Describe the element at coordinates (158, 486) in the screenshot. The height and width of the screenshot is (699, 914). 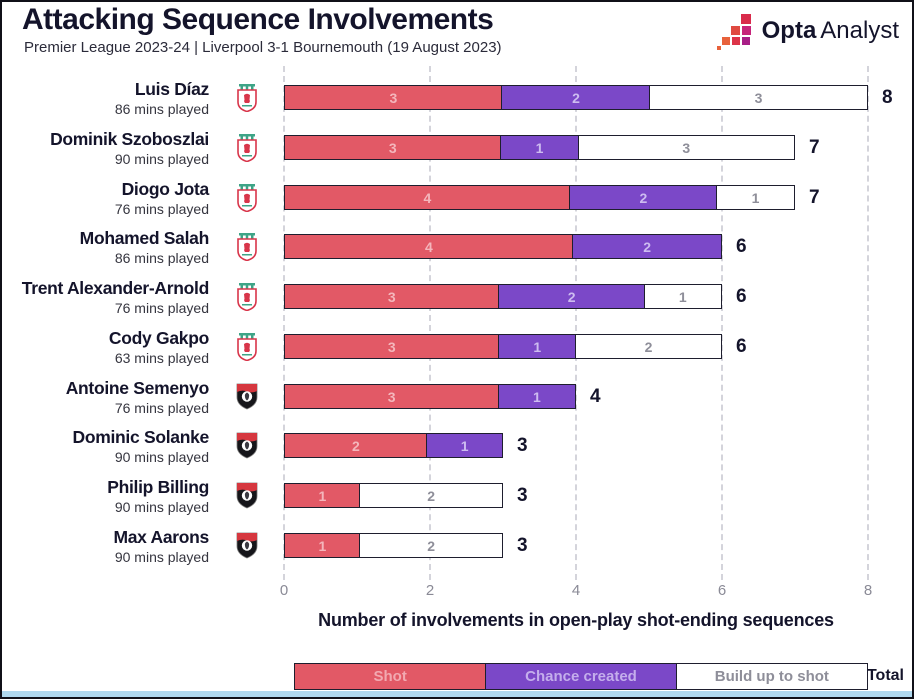
I see `player-name: Philip Billing` at that location.